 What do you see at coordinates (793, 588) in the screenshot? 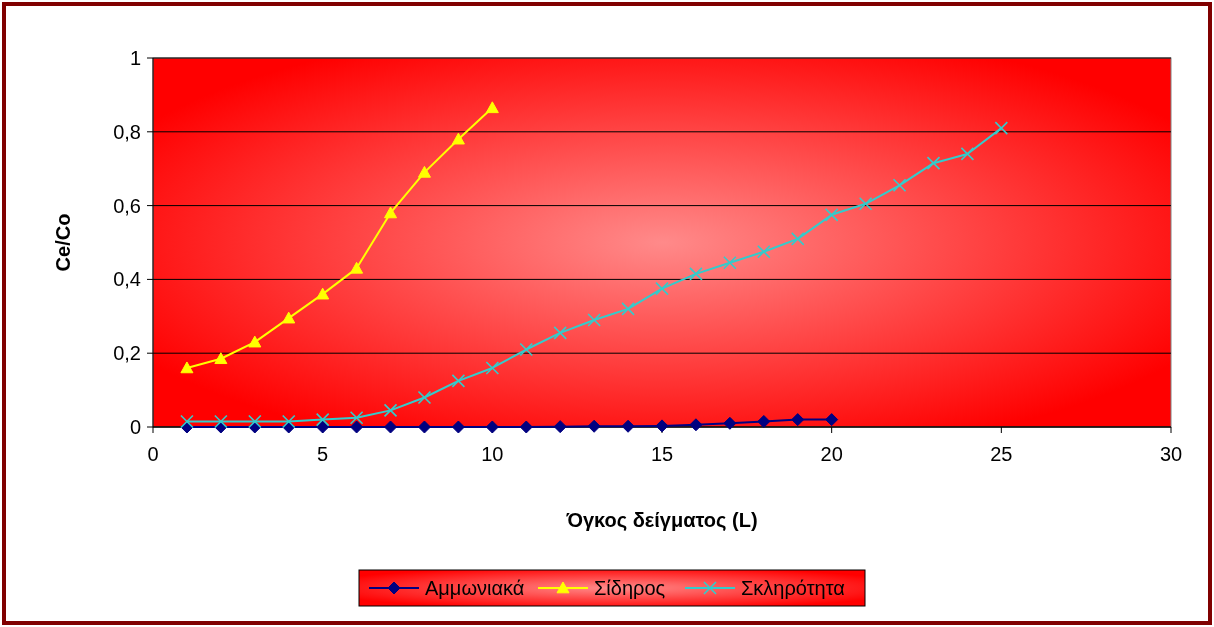
I see `legend-label: Σκληρότητα` at bounding box center [793, 588].